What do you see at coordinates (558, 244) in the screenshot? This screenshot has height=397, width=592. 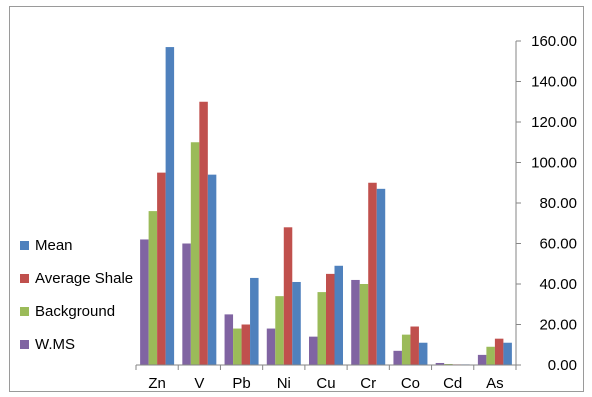 I see `y-tick-label: 60.00` at bounding box center [558, 244].